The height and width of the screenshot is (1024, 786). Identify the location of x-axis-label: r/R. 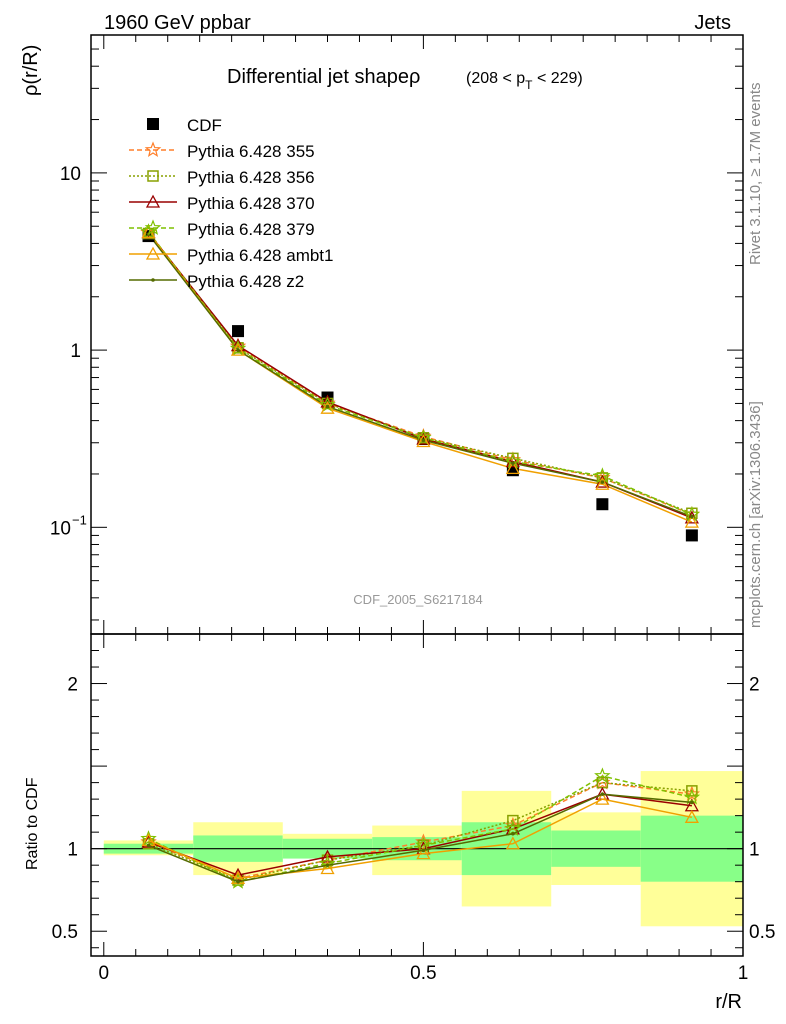
(728, 1002).